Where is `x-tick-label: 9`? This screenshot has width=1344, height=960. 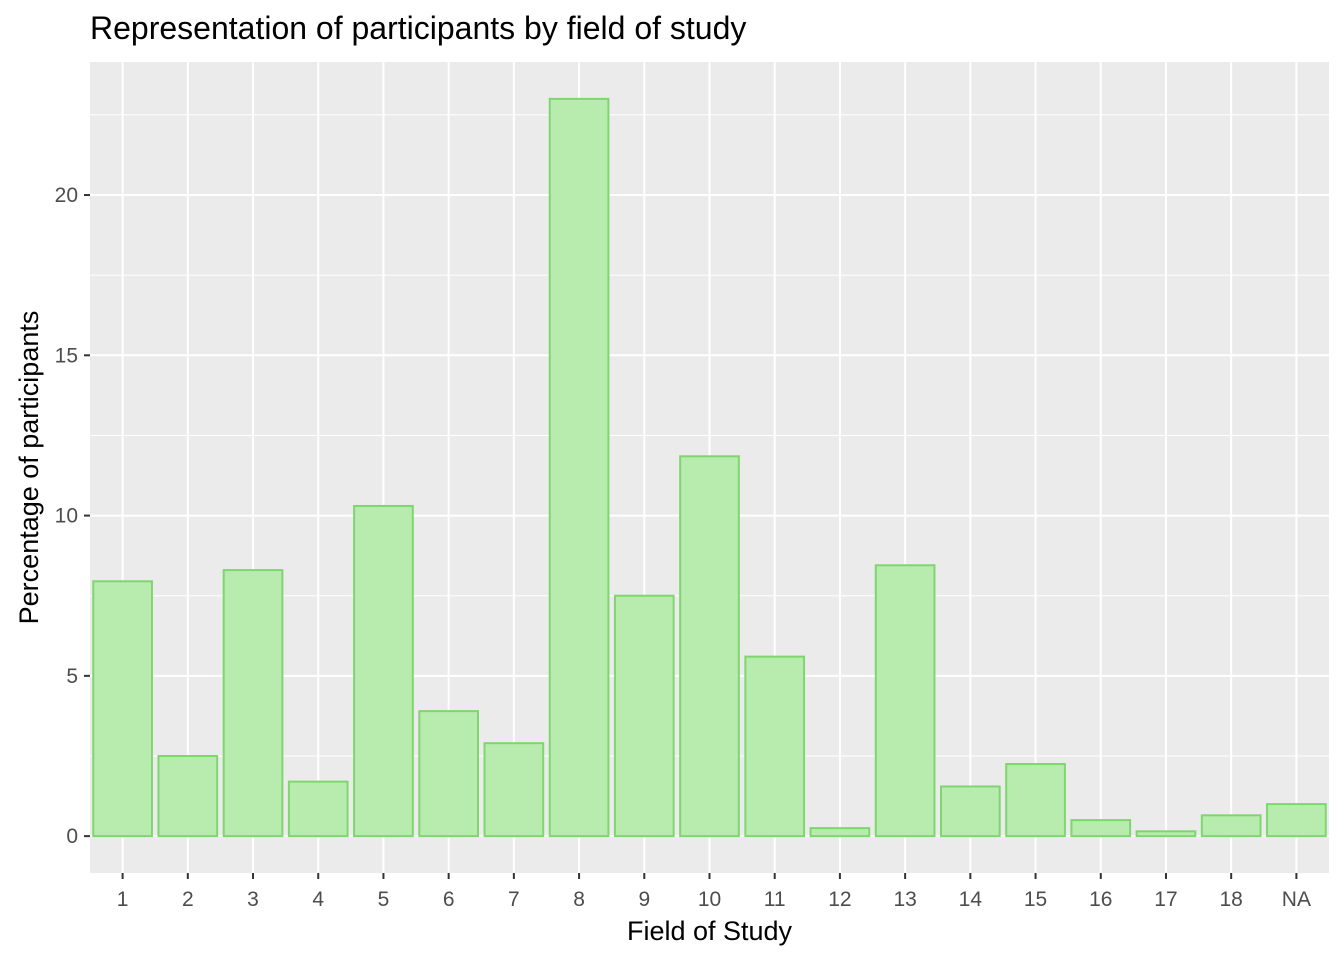 x-tick-label: 9 is located at coordinates (644, 899).